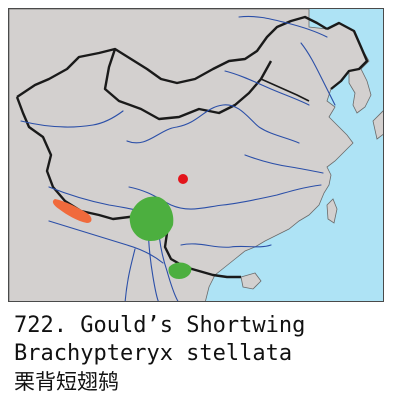  What do you see at coordinates (360, 91) in the screenshot?
I see `korea-land` at bounding box center [360, 91].